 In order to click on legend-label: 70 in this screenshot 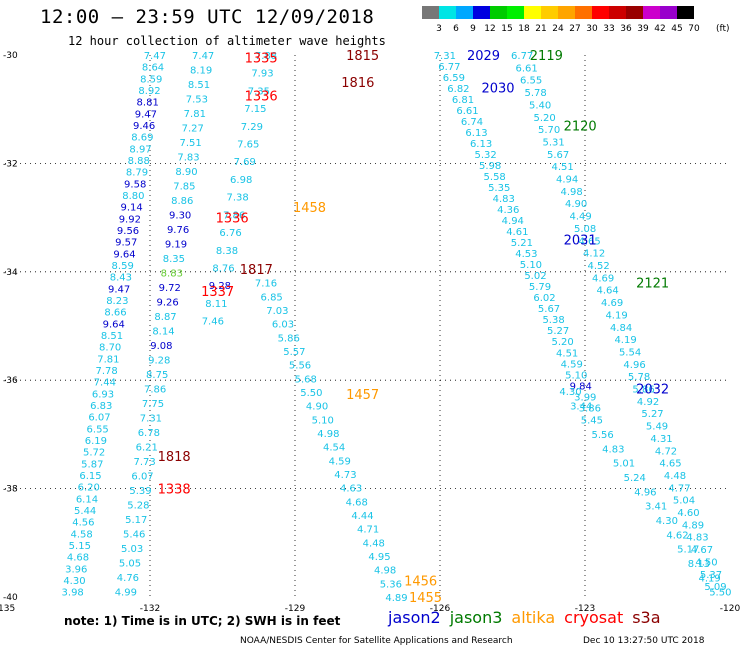, I will do `click(694, 29)`.